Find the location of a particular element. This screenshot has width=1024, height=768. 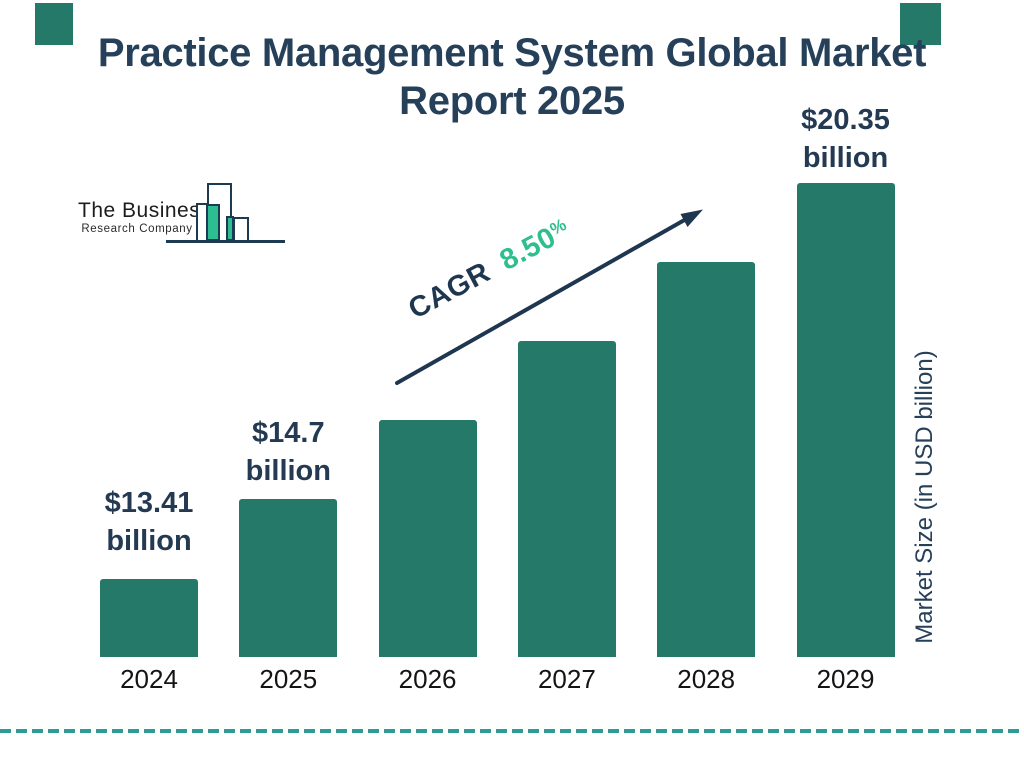

corner-decoration-left is located at coordinates (54, 24).